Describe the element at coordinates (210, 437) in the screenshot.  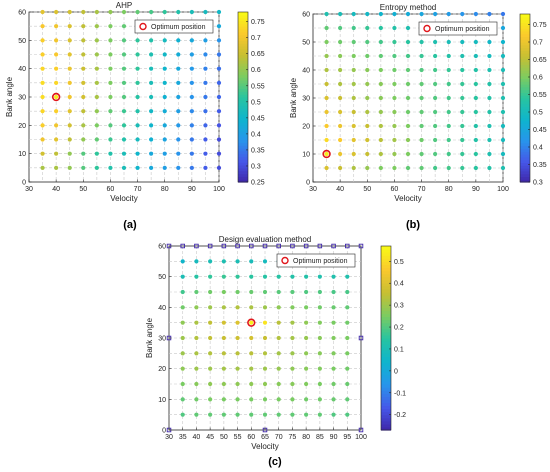
I see `x-tick-label: 45` at that location.